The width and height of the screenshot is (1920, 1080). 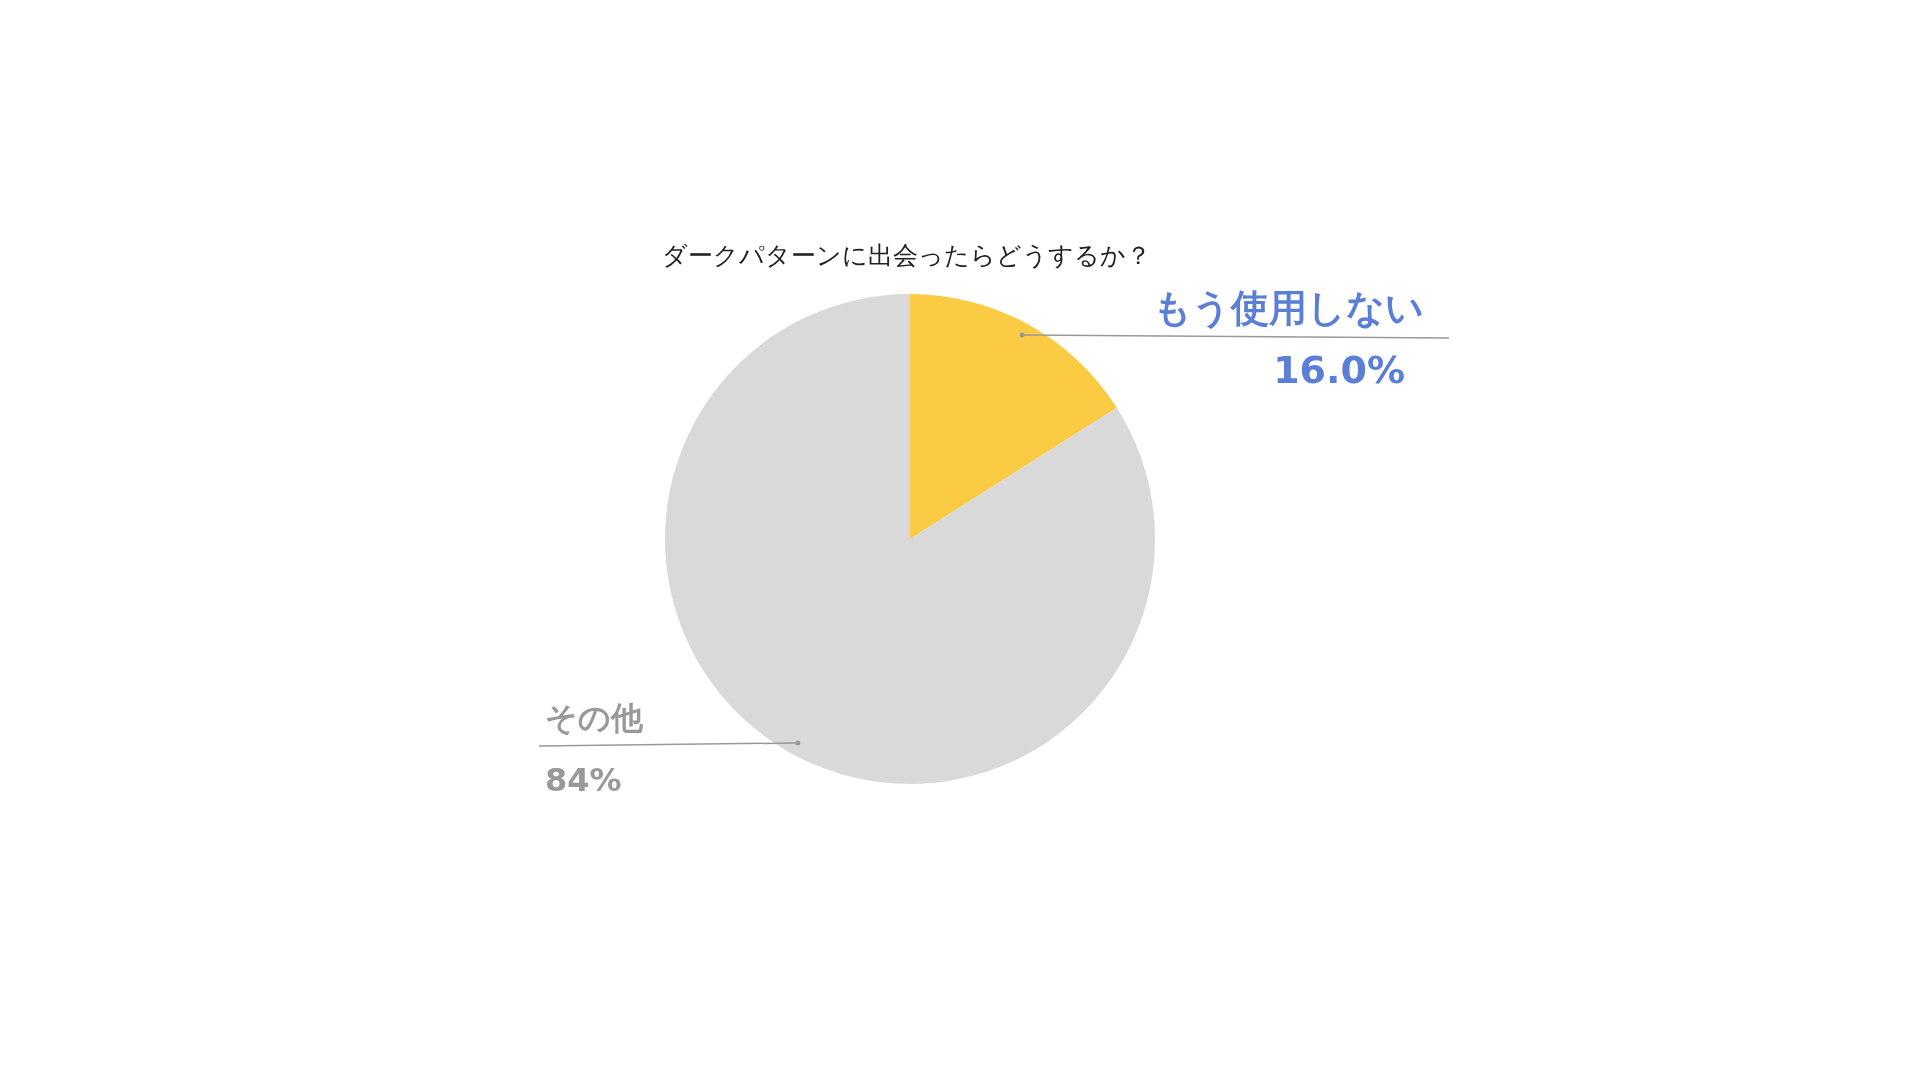 I want to click on slice-label: その他, so click(x=594, y=717).